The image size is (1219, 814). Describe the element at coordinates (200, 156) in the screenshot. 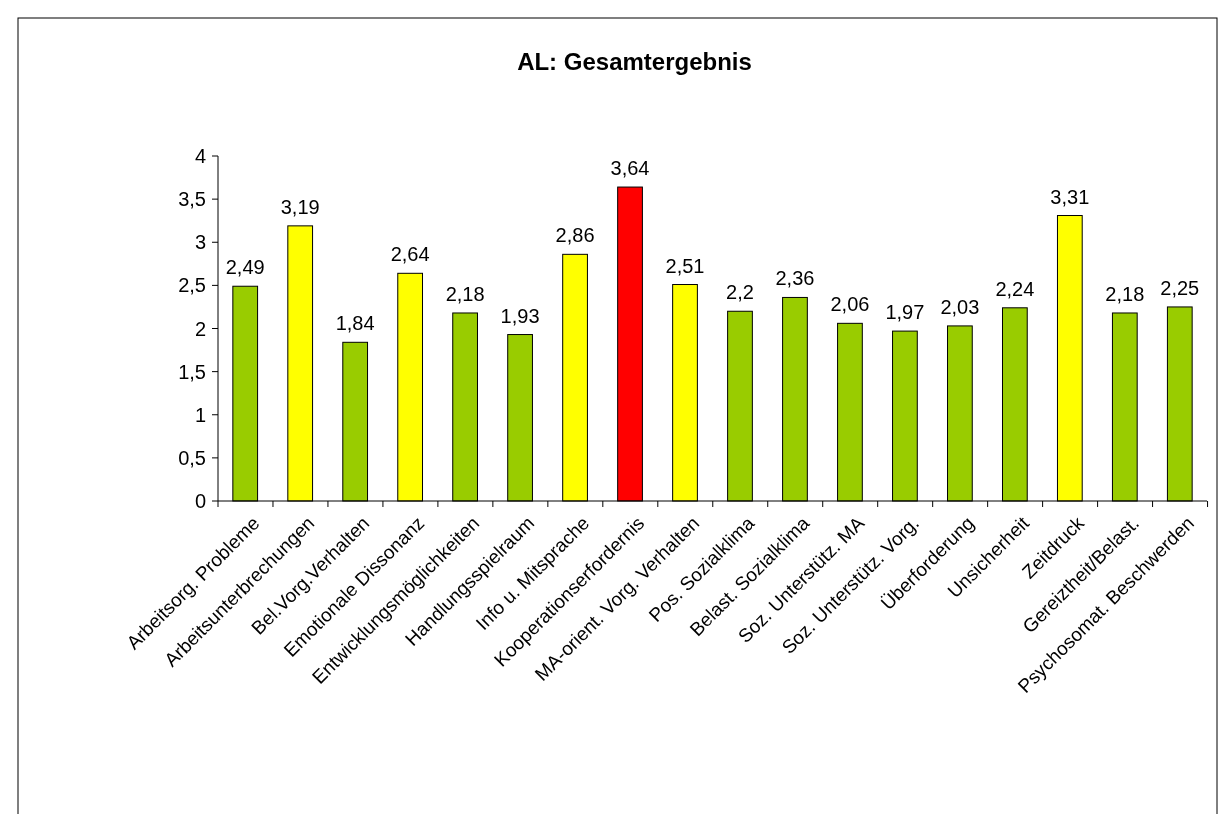

I see `y-tick-label: 4` at that location.